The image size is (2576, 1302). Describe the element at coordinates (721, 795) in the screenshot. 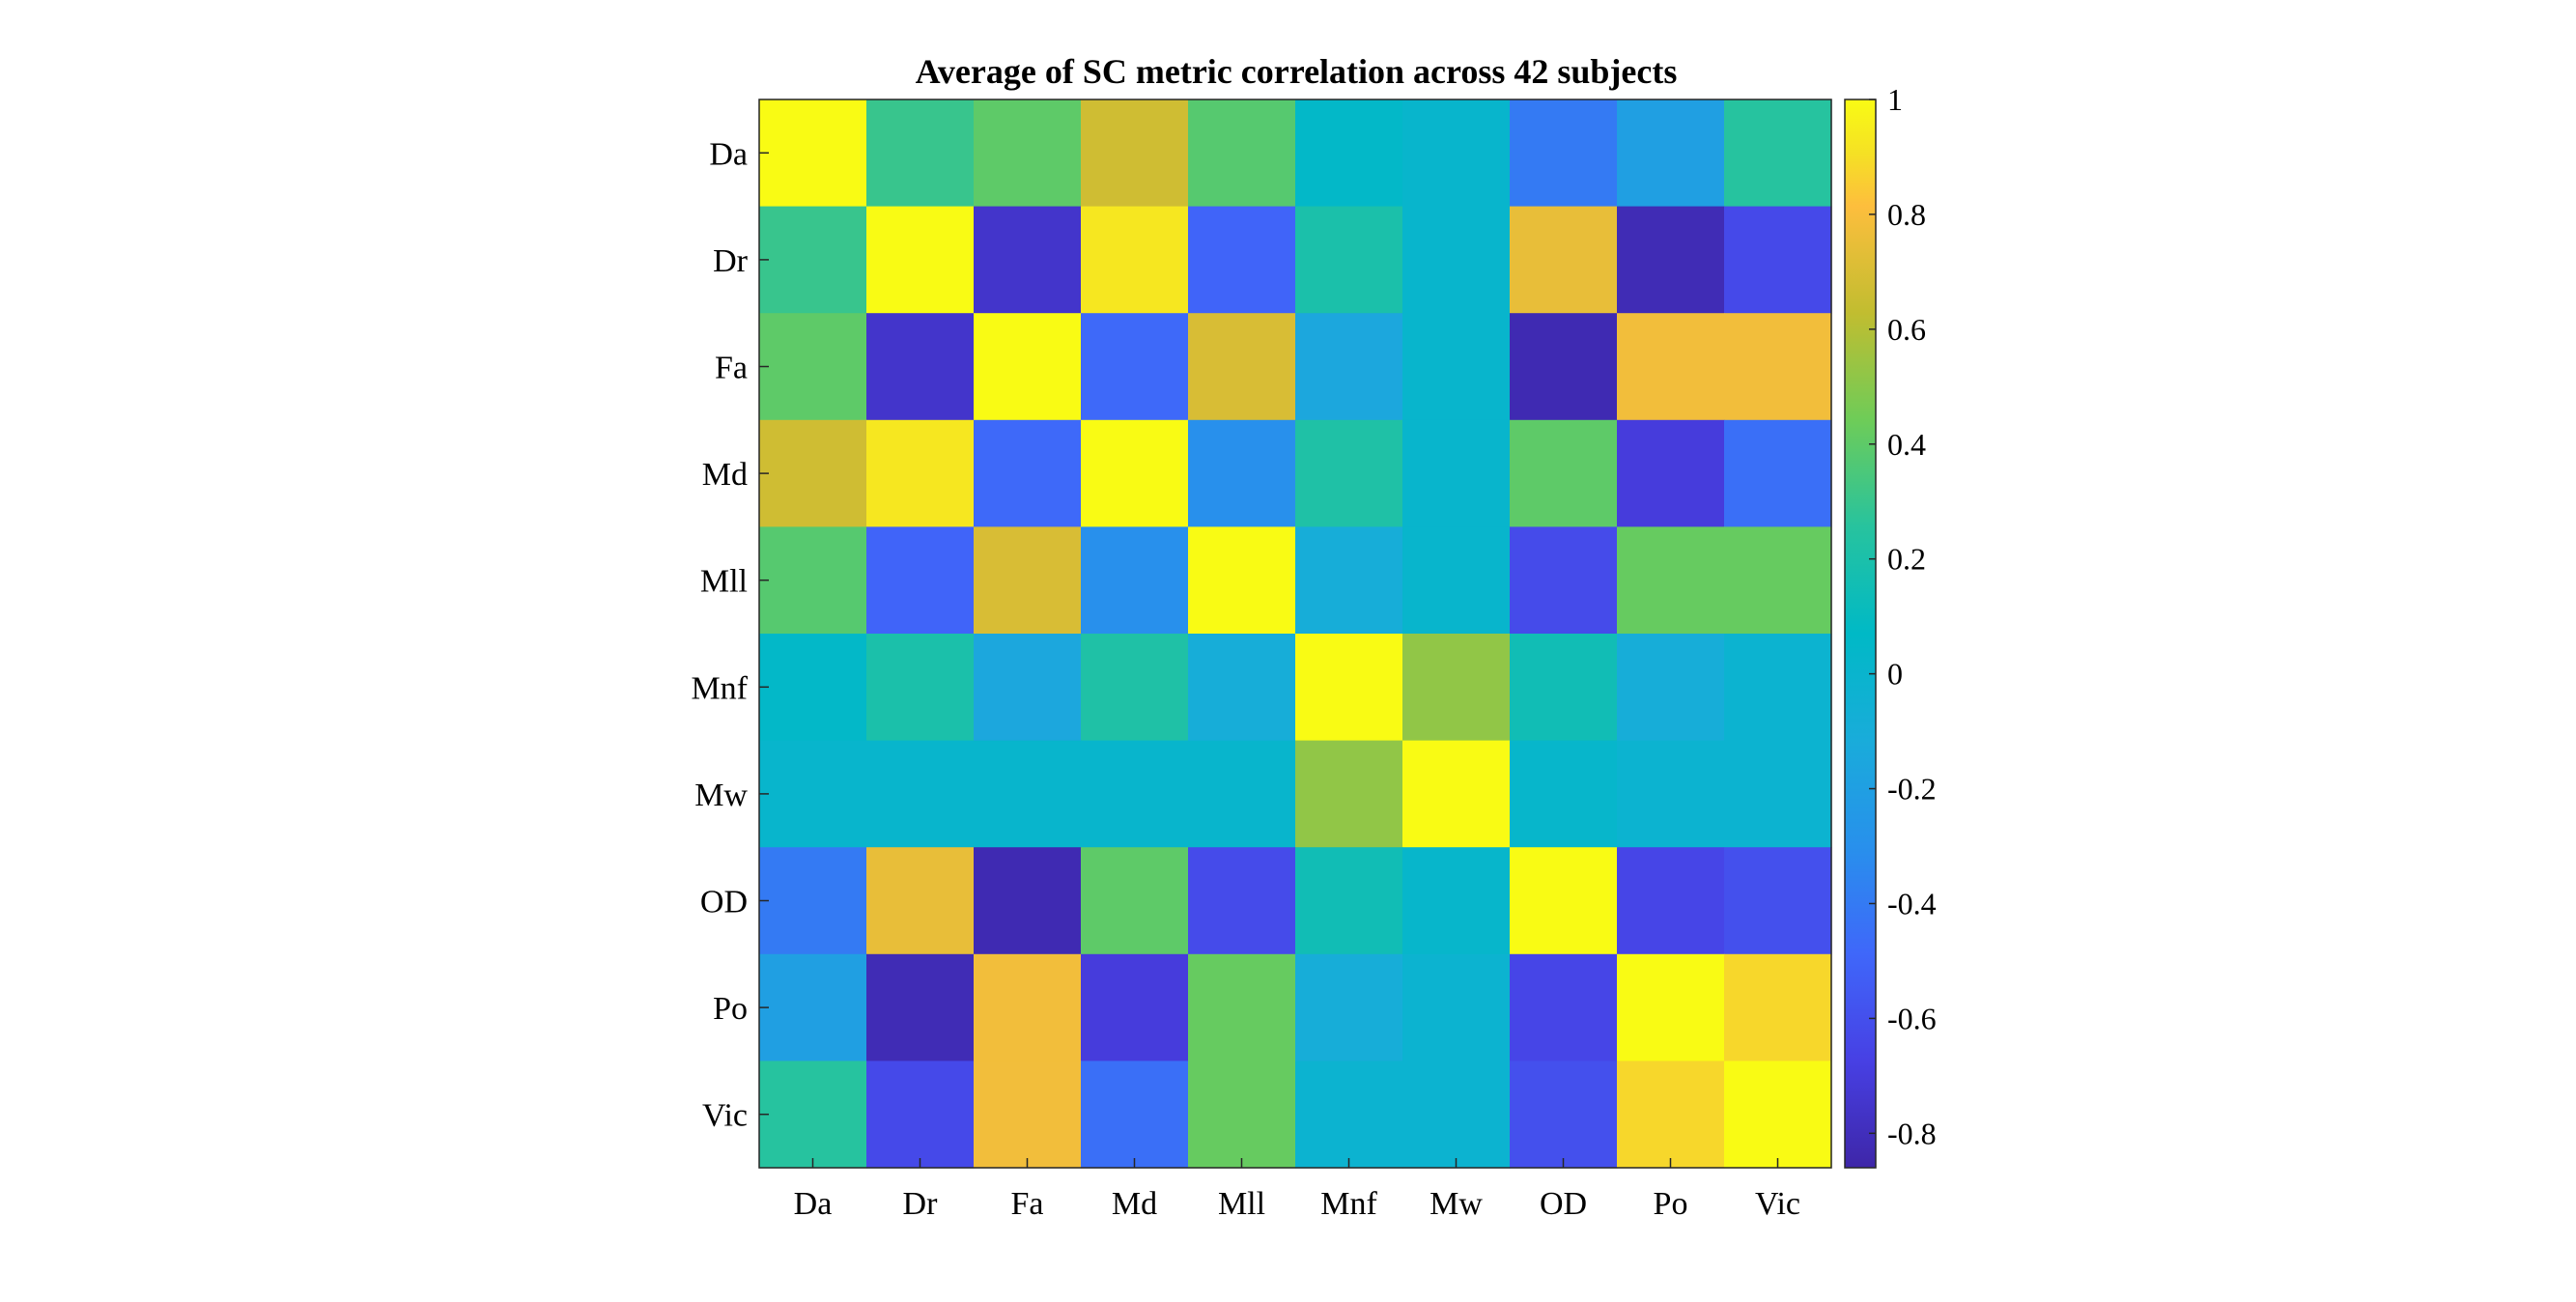

I see `y-tick-label: Mw` at that location.